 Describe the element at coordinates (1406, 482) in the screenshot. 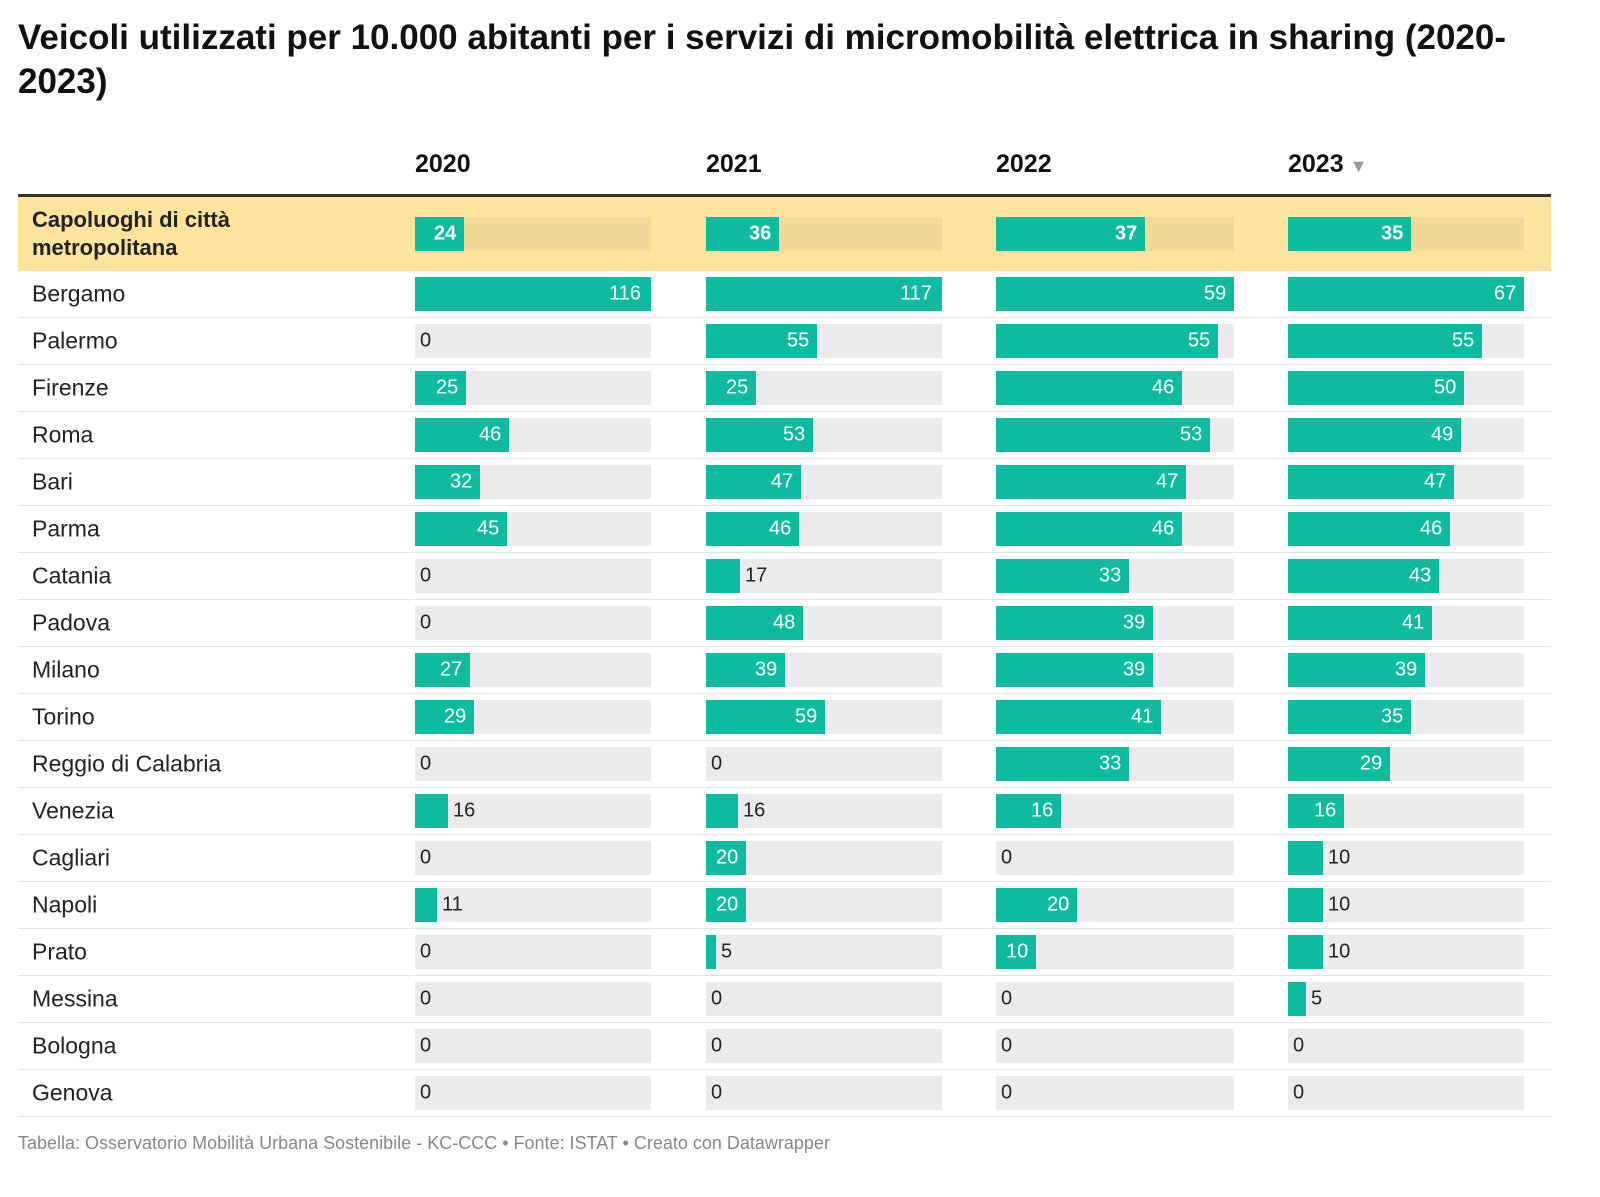

I see `bar-track: 47` at that location.